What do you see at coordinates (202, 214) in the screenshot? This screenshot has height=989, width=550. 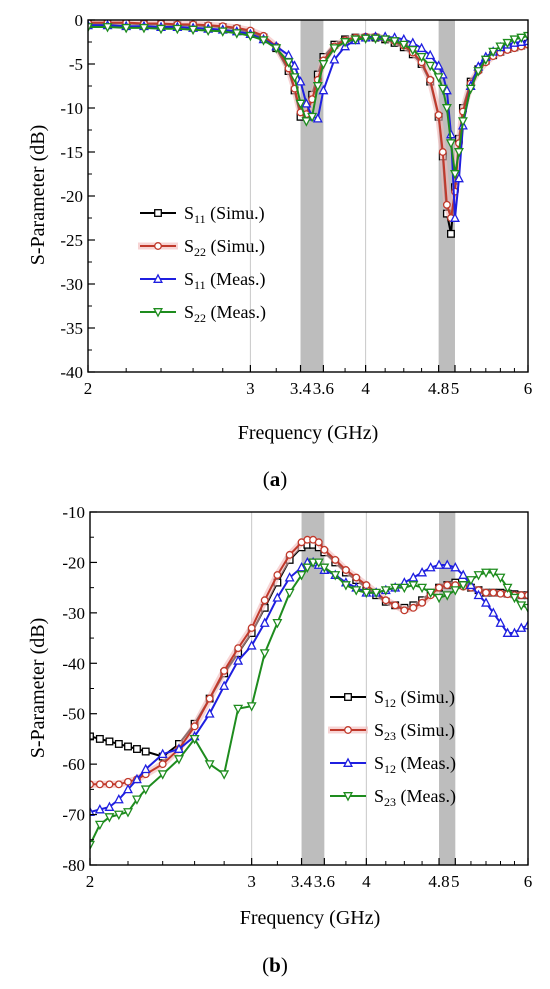 I see `legend-item-a-0: S11 (Simu.)` at bounding box center [202, 214].